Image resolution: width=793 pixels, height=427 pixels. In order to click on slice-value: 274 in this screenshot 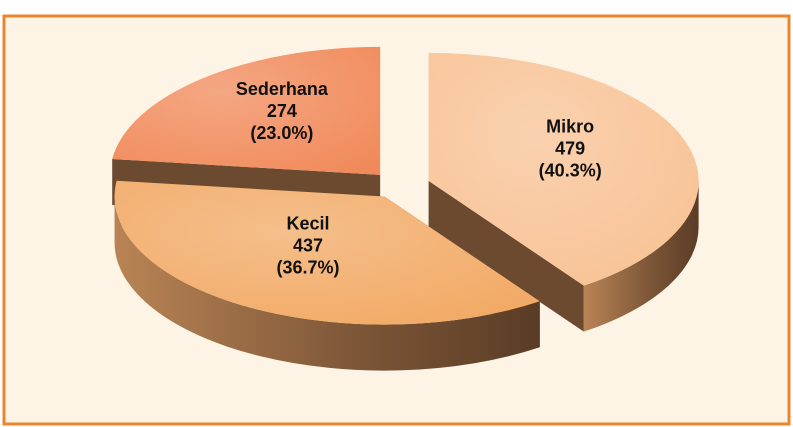, I will do `click(282, 111)`.